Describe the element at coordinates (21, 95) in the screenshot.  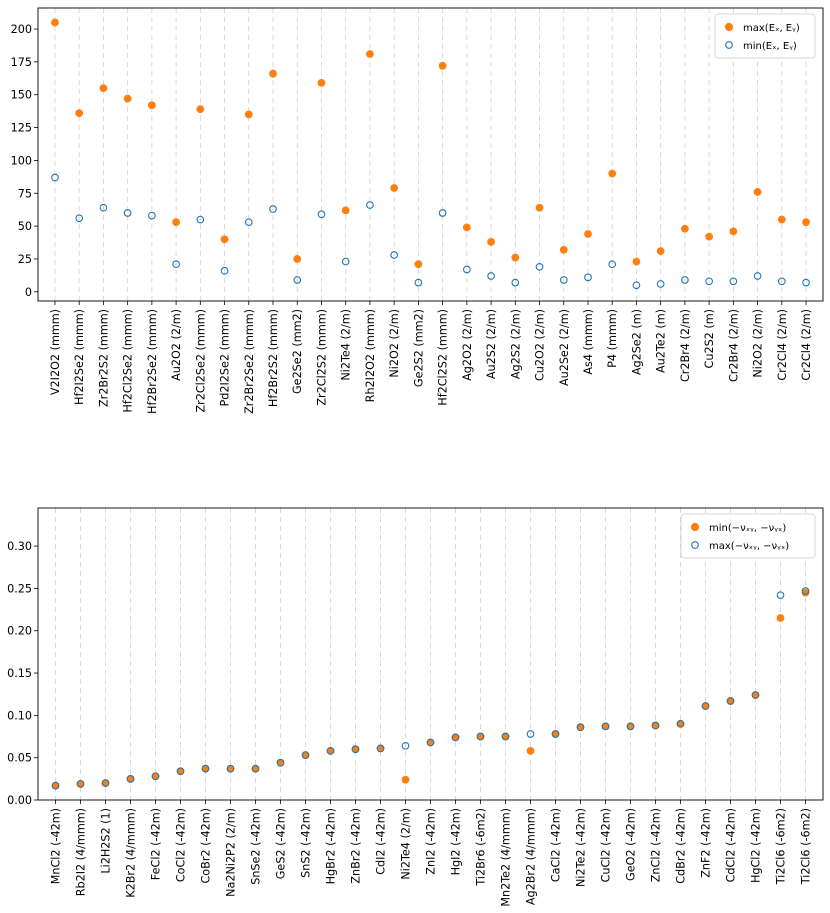
I see `y-tick-label: 150` at that location.